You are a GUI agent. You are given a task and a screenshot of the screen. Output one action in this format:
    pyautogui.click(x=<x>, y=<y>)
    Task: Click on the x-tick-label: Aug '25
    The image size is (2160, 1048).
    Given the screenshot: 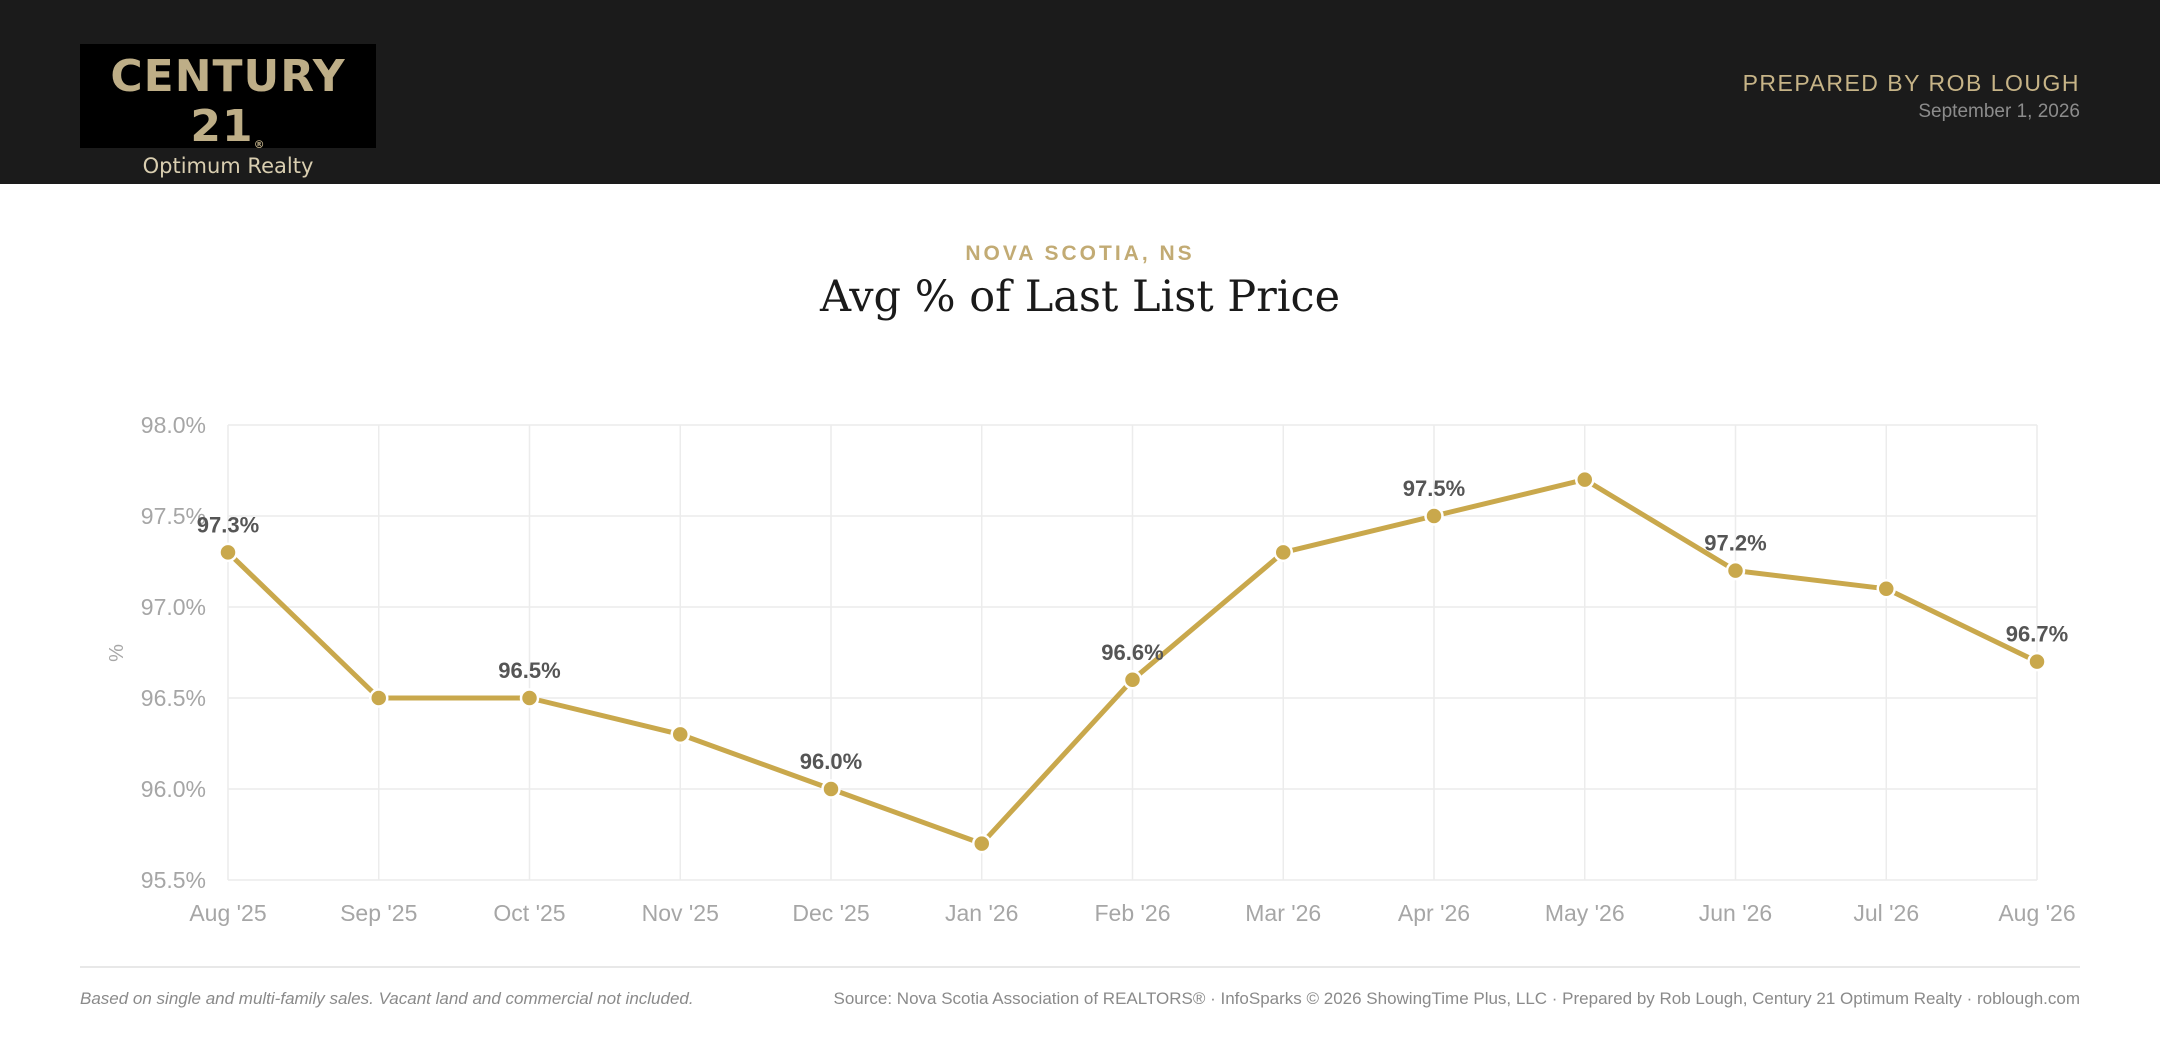 What is the action you would take?
    pyautogui.click(x=227, y=913)
    